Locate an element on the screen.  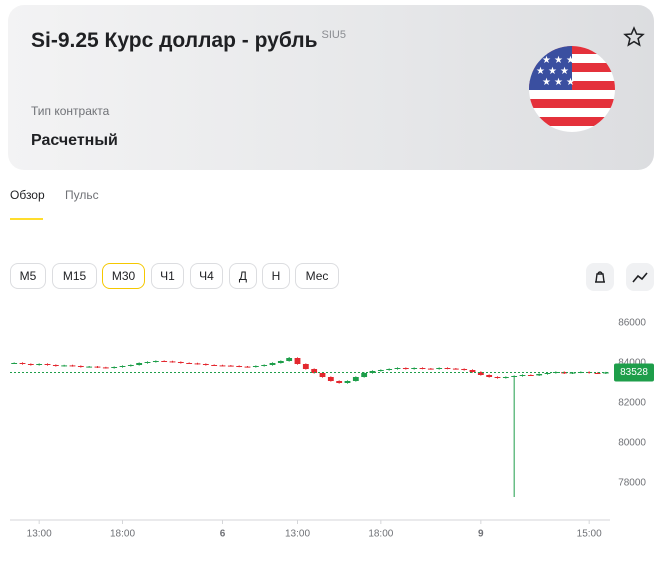
last-price-label: 83528 is located at coordinates (634, 372).